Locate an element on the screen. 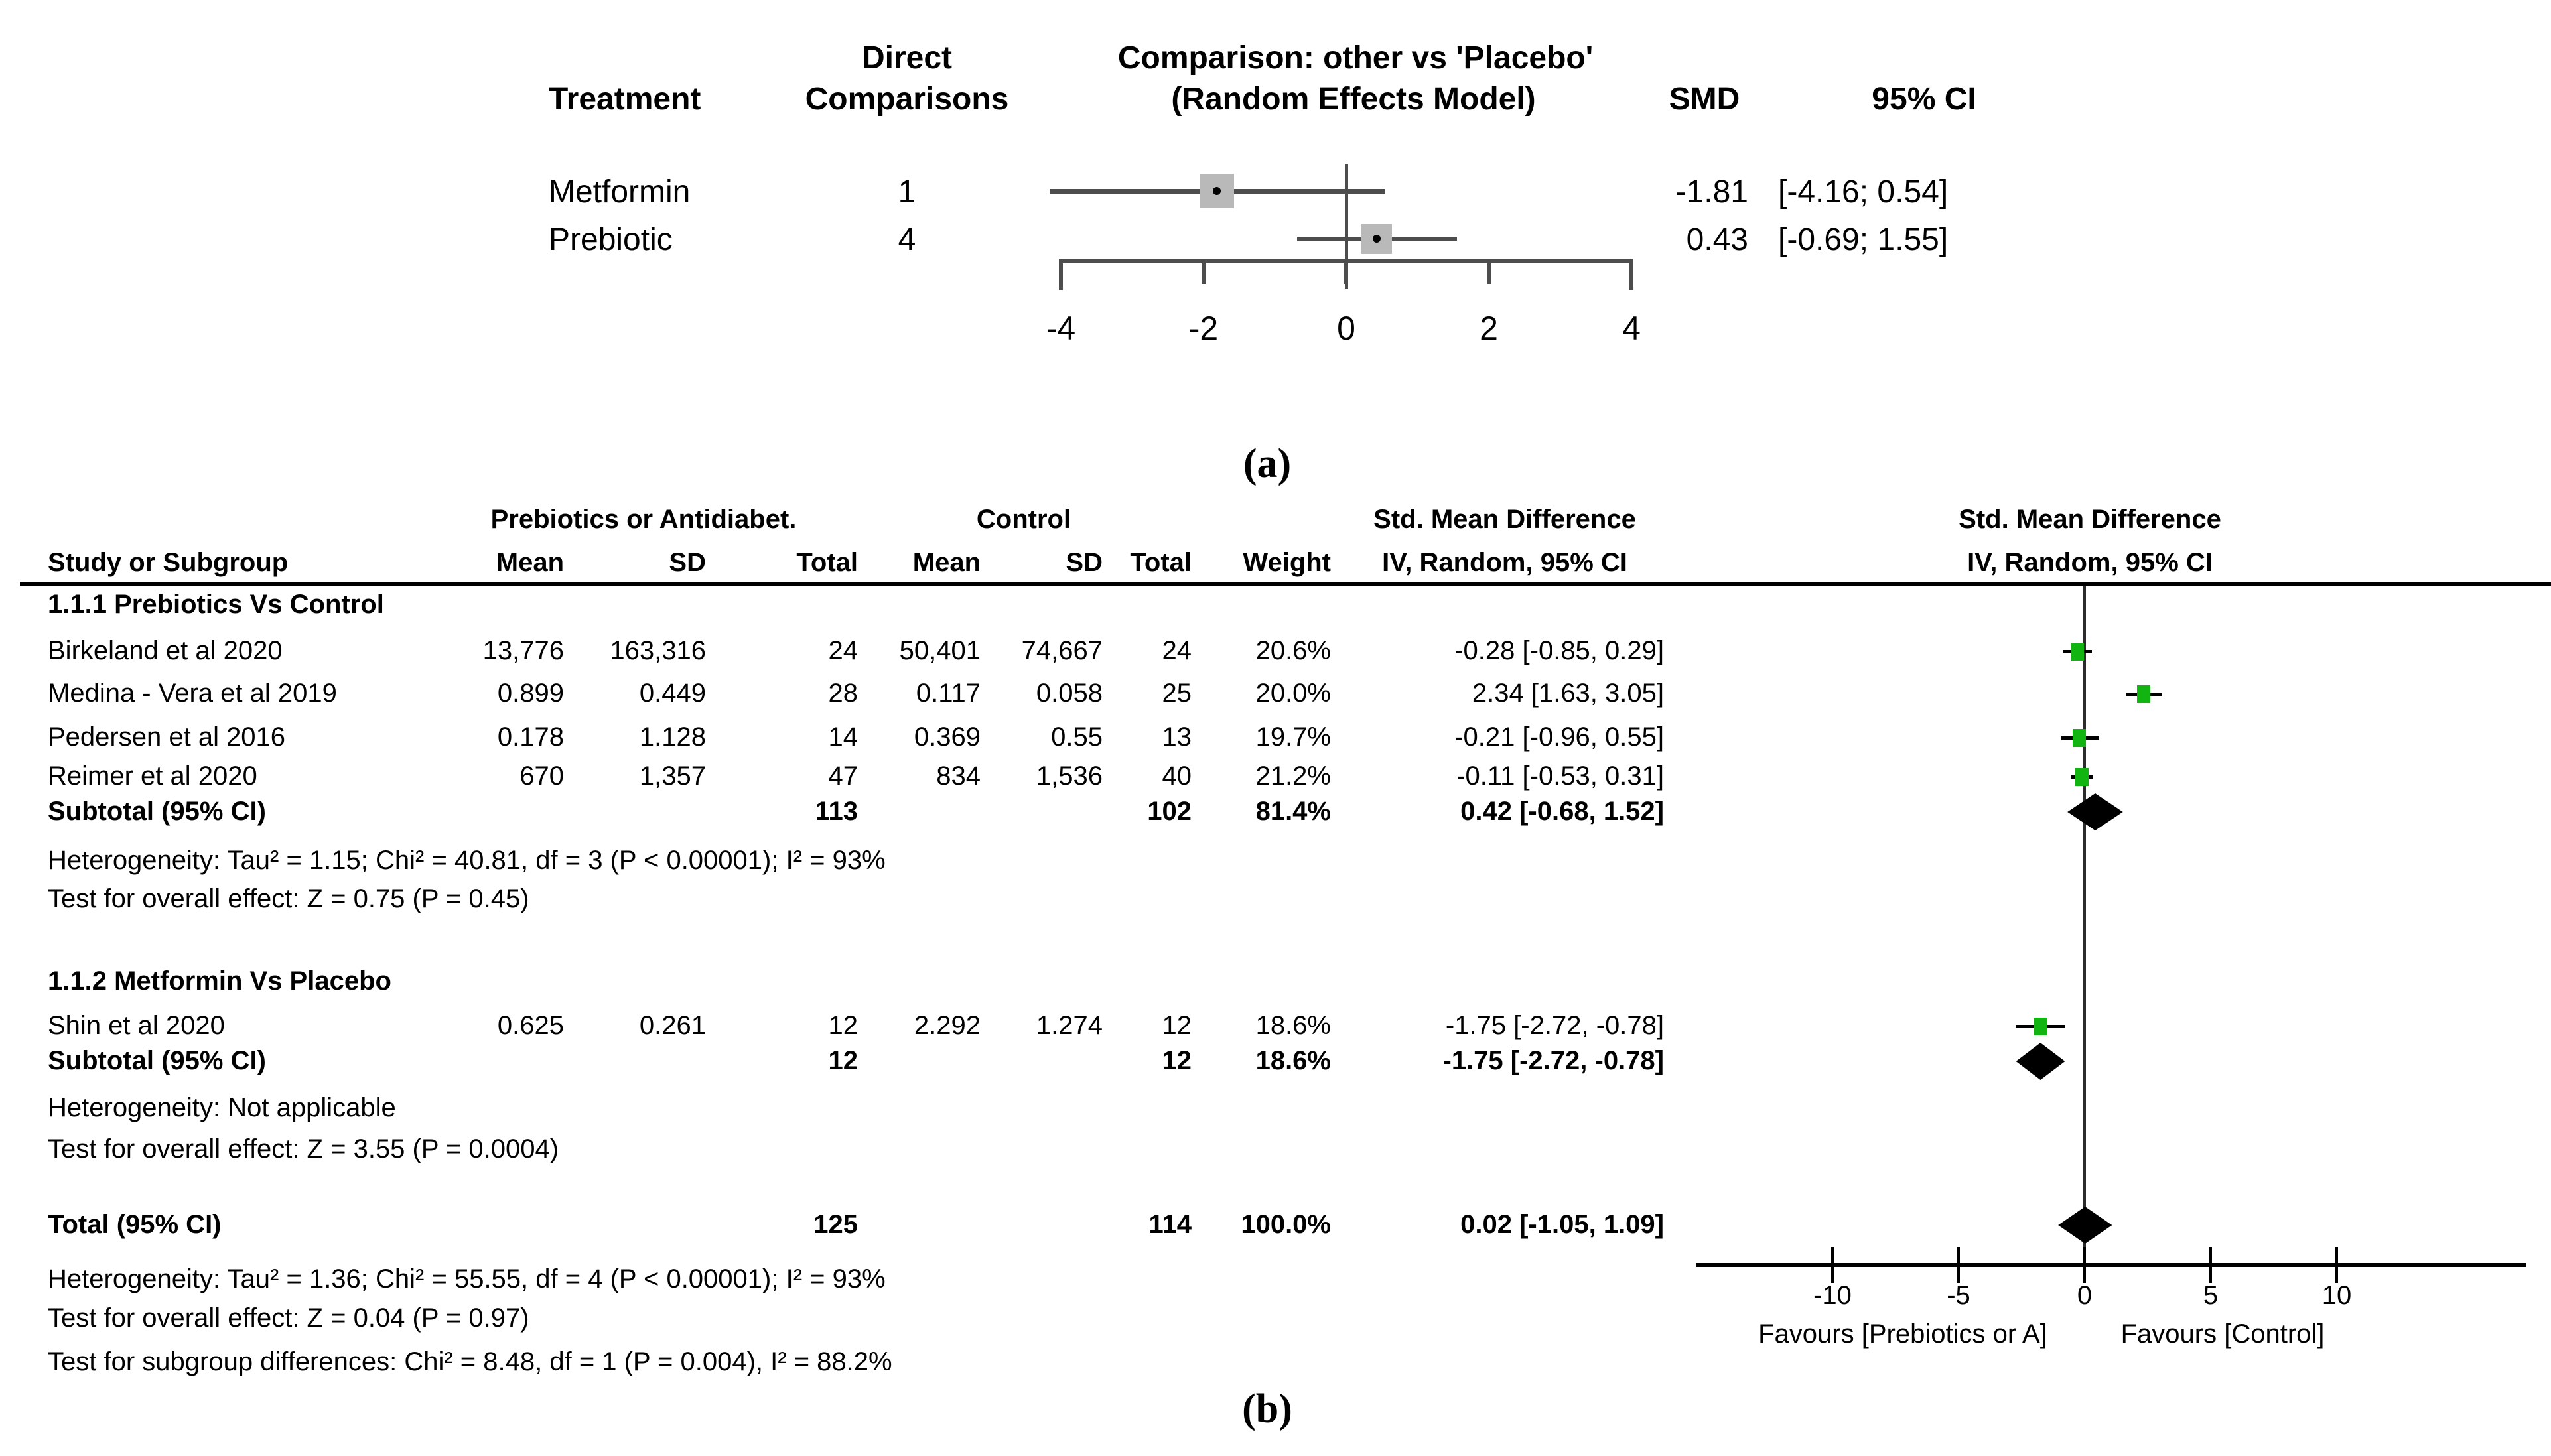  plot-header-line1: Std. Mean Difference is located at coordinates (2090, 519).